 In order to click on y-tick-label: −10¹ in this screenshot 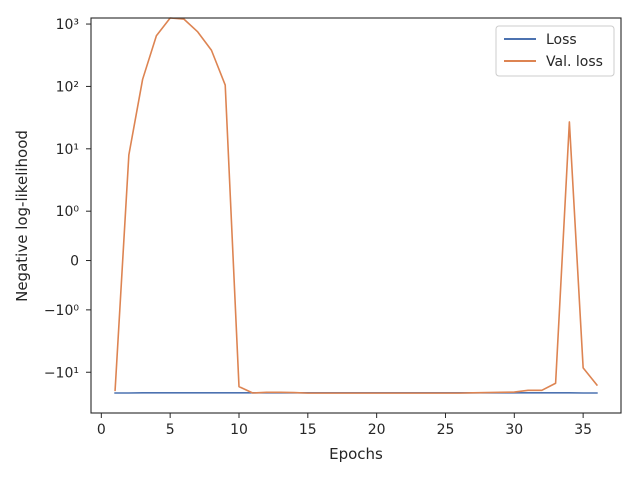, I will do `click(61, 373)`.